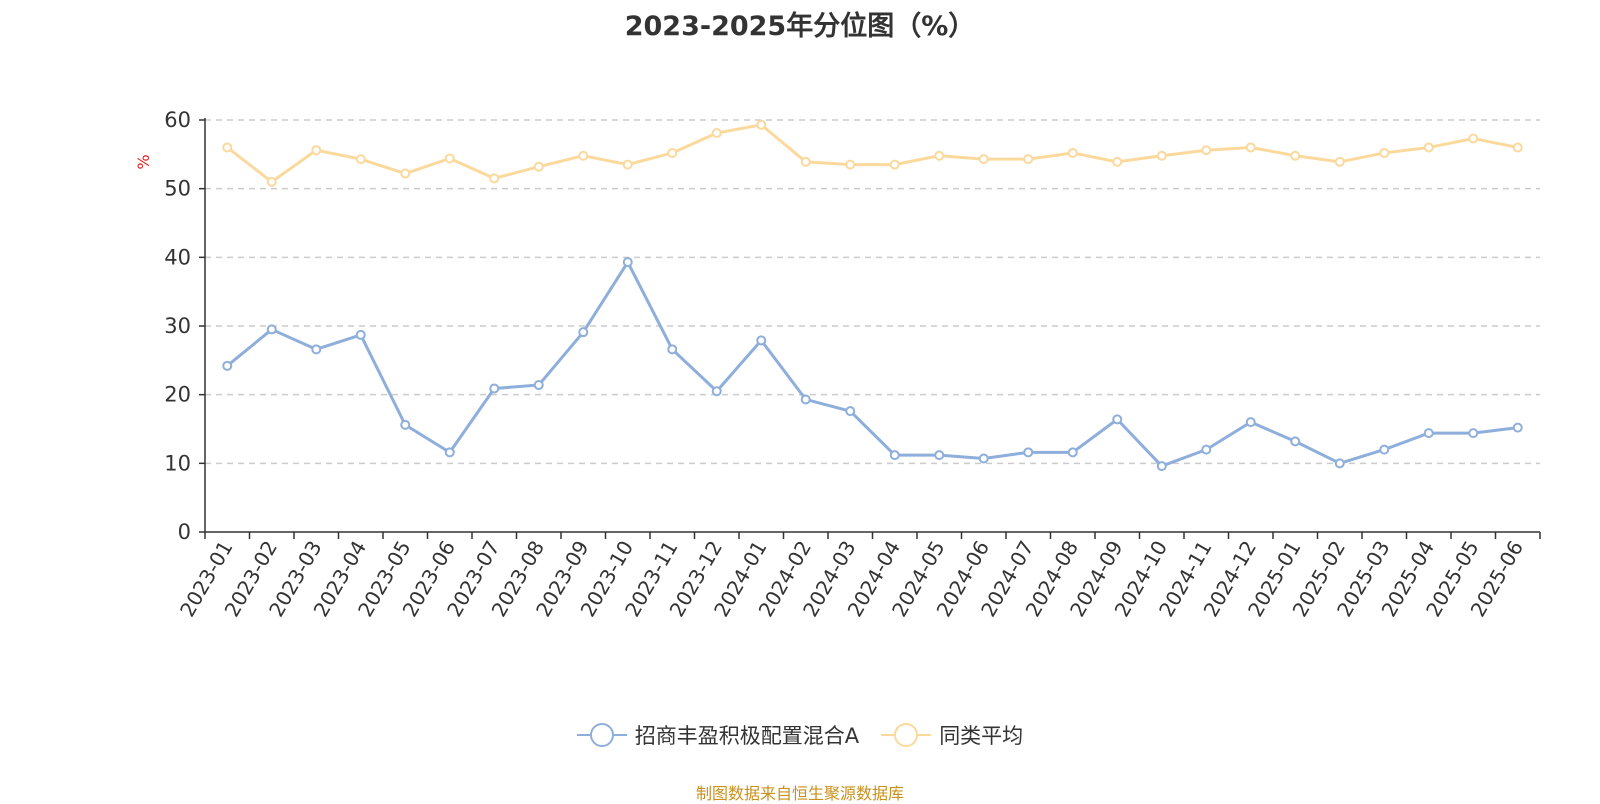 This screenshot has width=1600, height=804. Describe the element at coordinates (177, 189) in the screenshot. I see `y-tick-label: 50` at that location.